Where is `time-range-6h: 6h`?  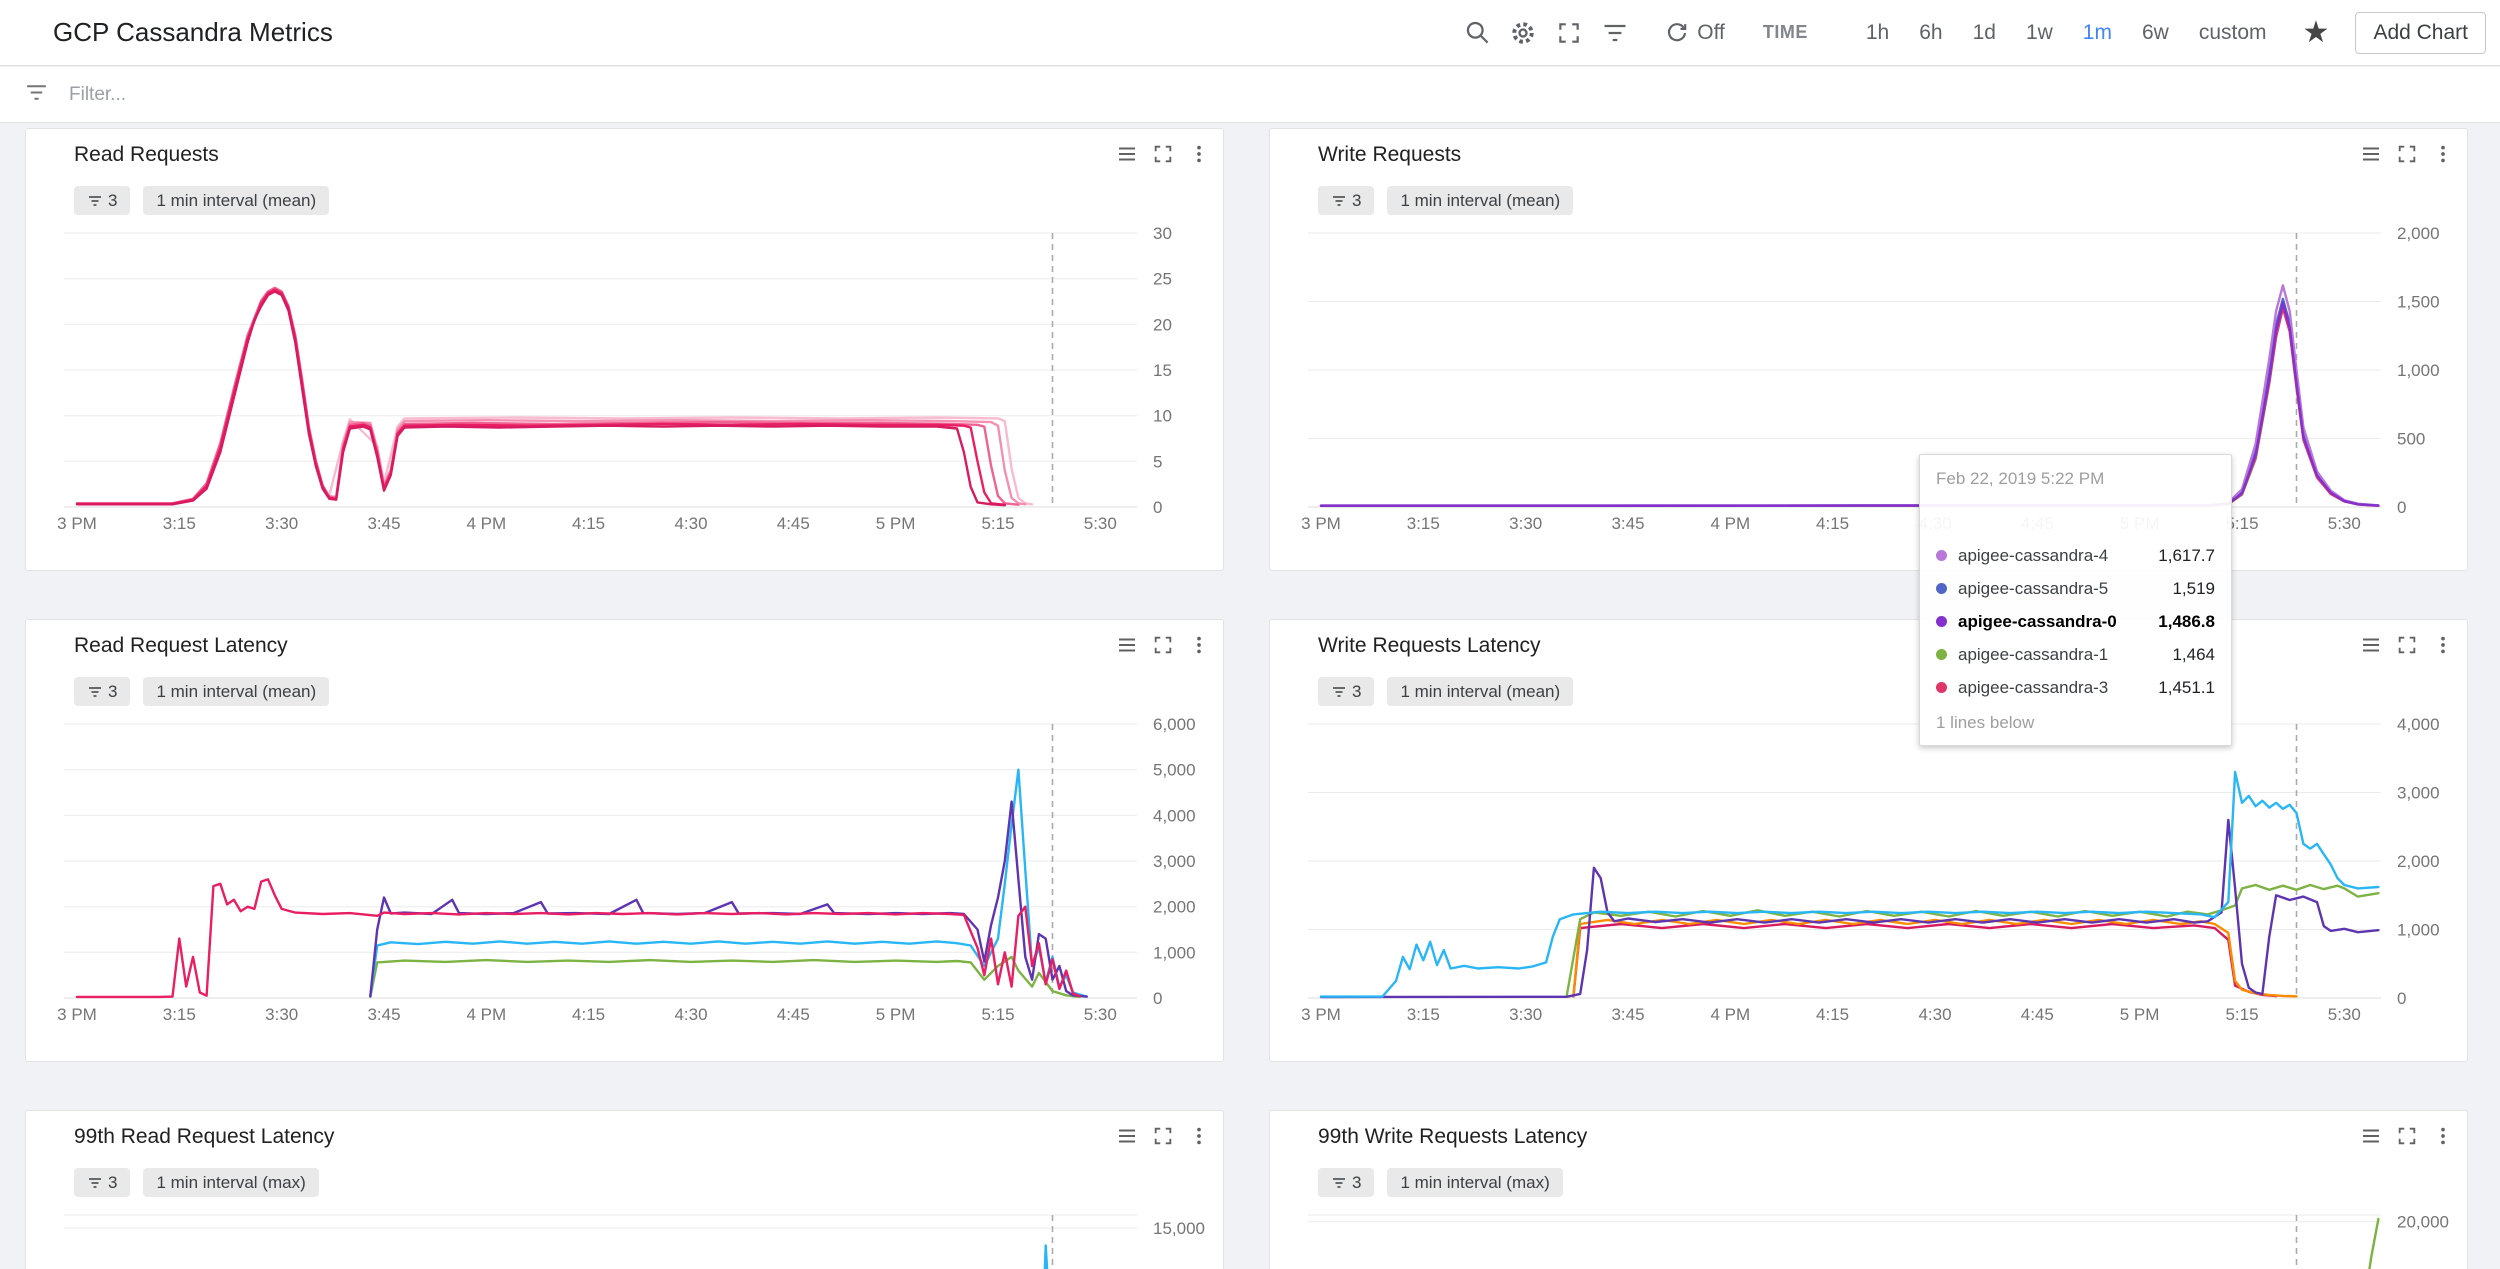
time-range-6h: 6h is located at coordinates (1931, 32).